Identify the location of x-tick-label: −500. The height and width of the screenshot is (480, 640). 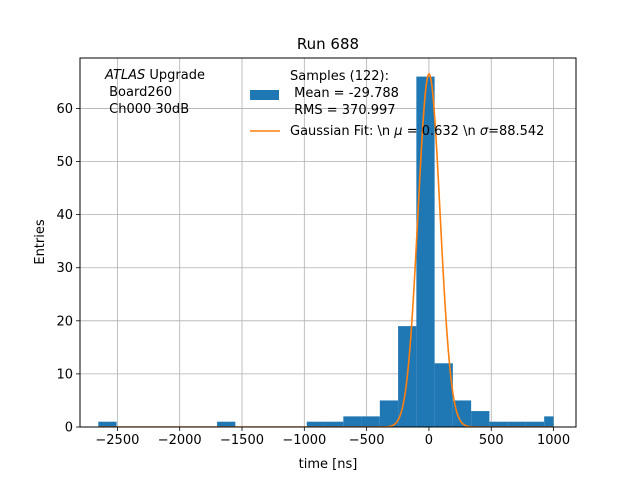
(367, 440).